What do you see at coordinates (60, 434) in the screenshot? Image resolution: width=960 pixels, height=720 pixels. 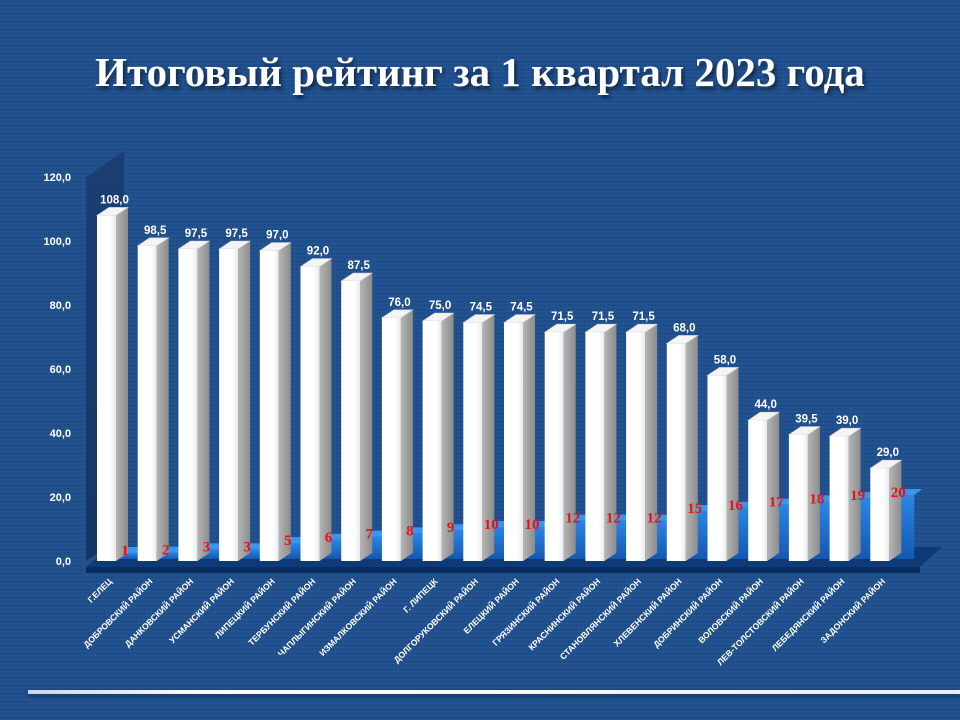 I see `y-tick-label: 40,0` at bounding box center [60, 434].